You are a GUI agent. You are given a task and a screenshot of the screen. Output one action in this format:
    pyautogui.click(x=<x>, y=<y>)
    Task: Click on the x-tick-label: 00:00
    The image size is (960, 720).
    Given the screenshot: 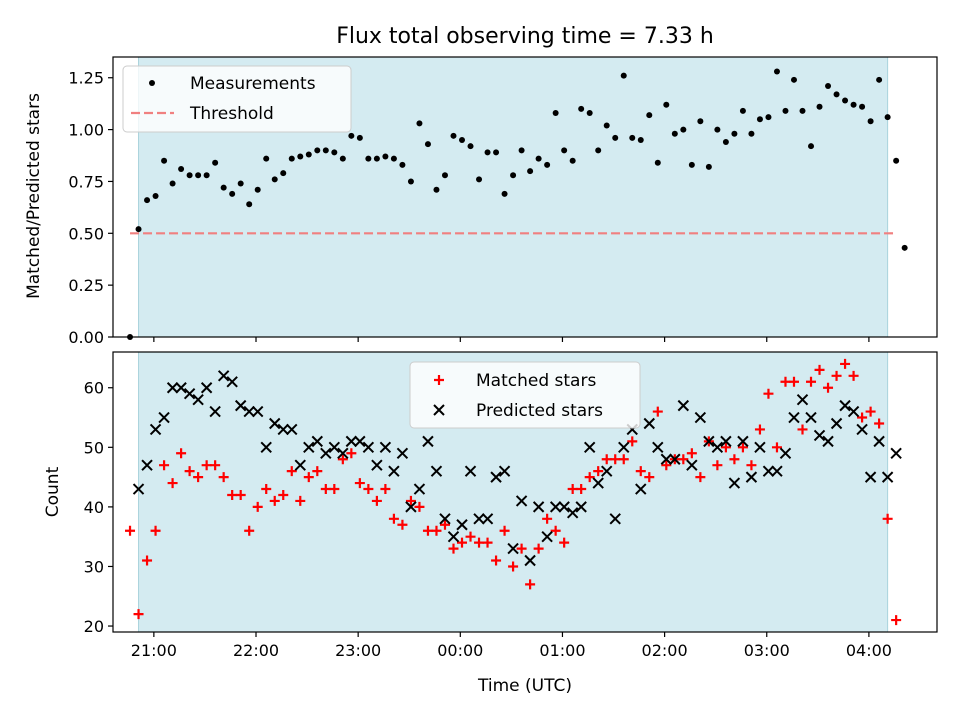 What is the action you would take?
    pyautogui.click(x=460, y=650)
    